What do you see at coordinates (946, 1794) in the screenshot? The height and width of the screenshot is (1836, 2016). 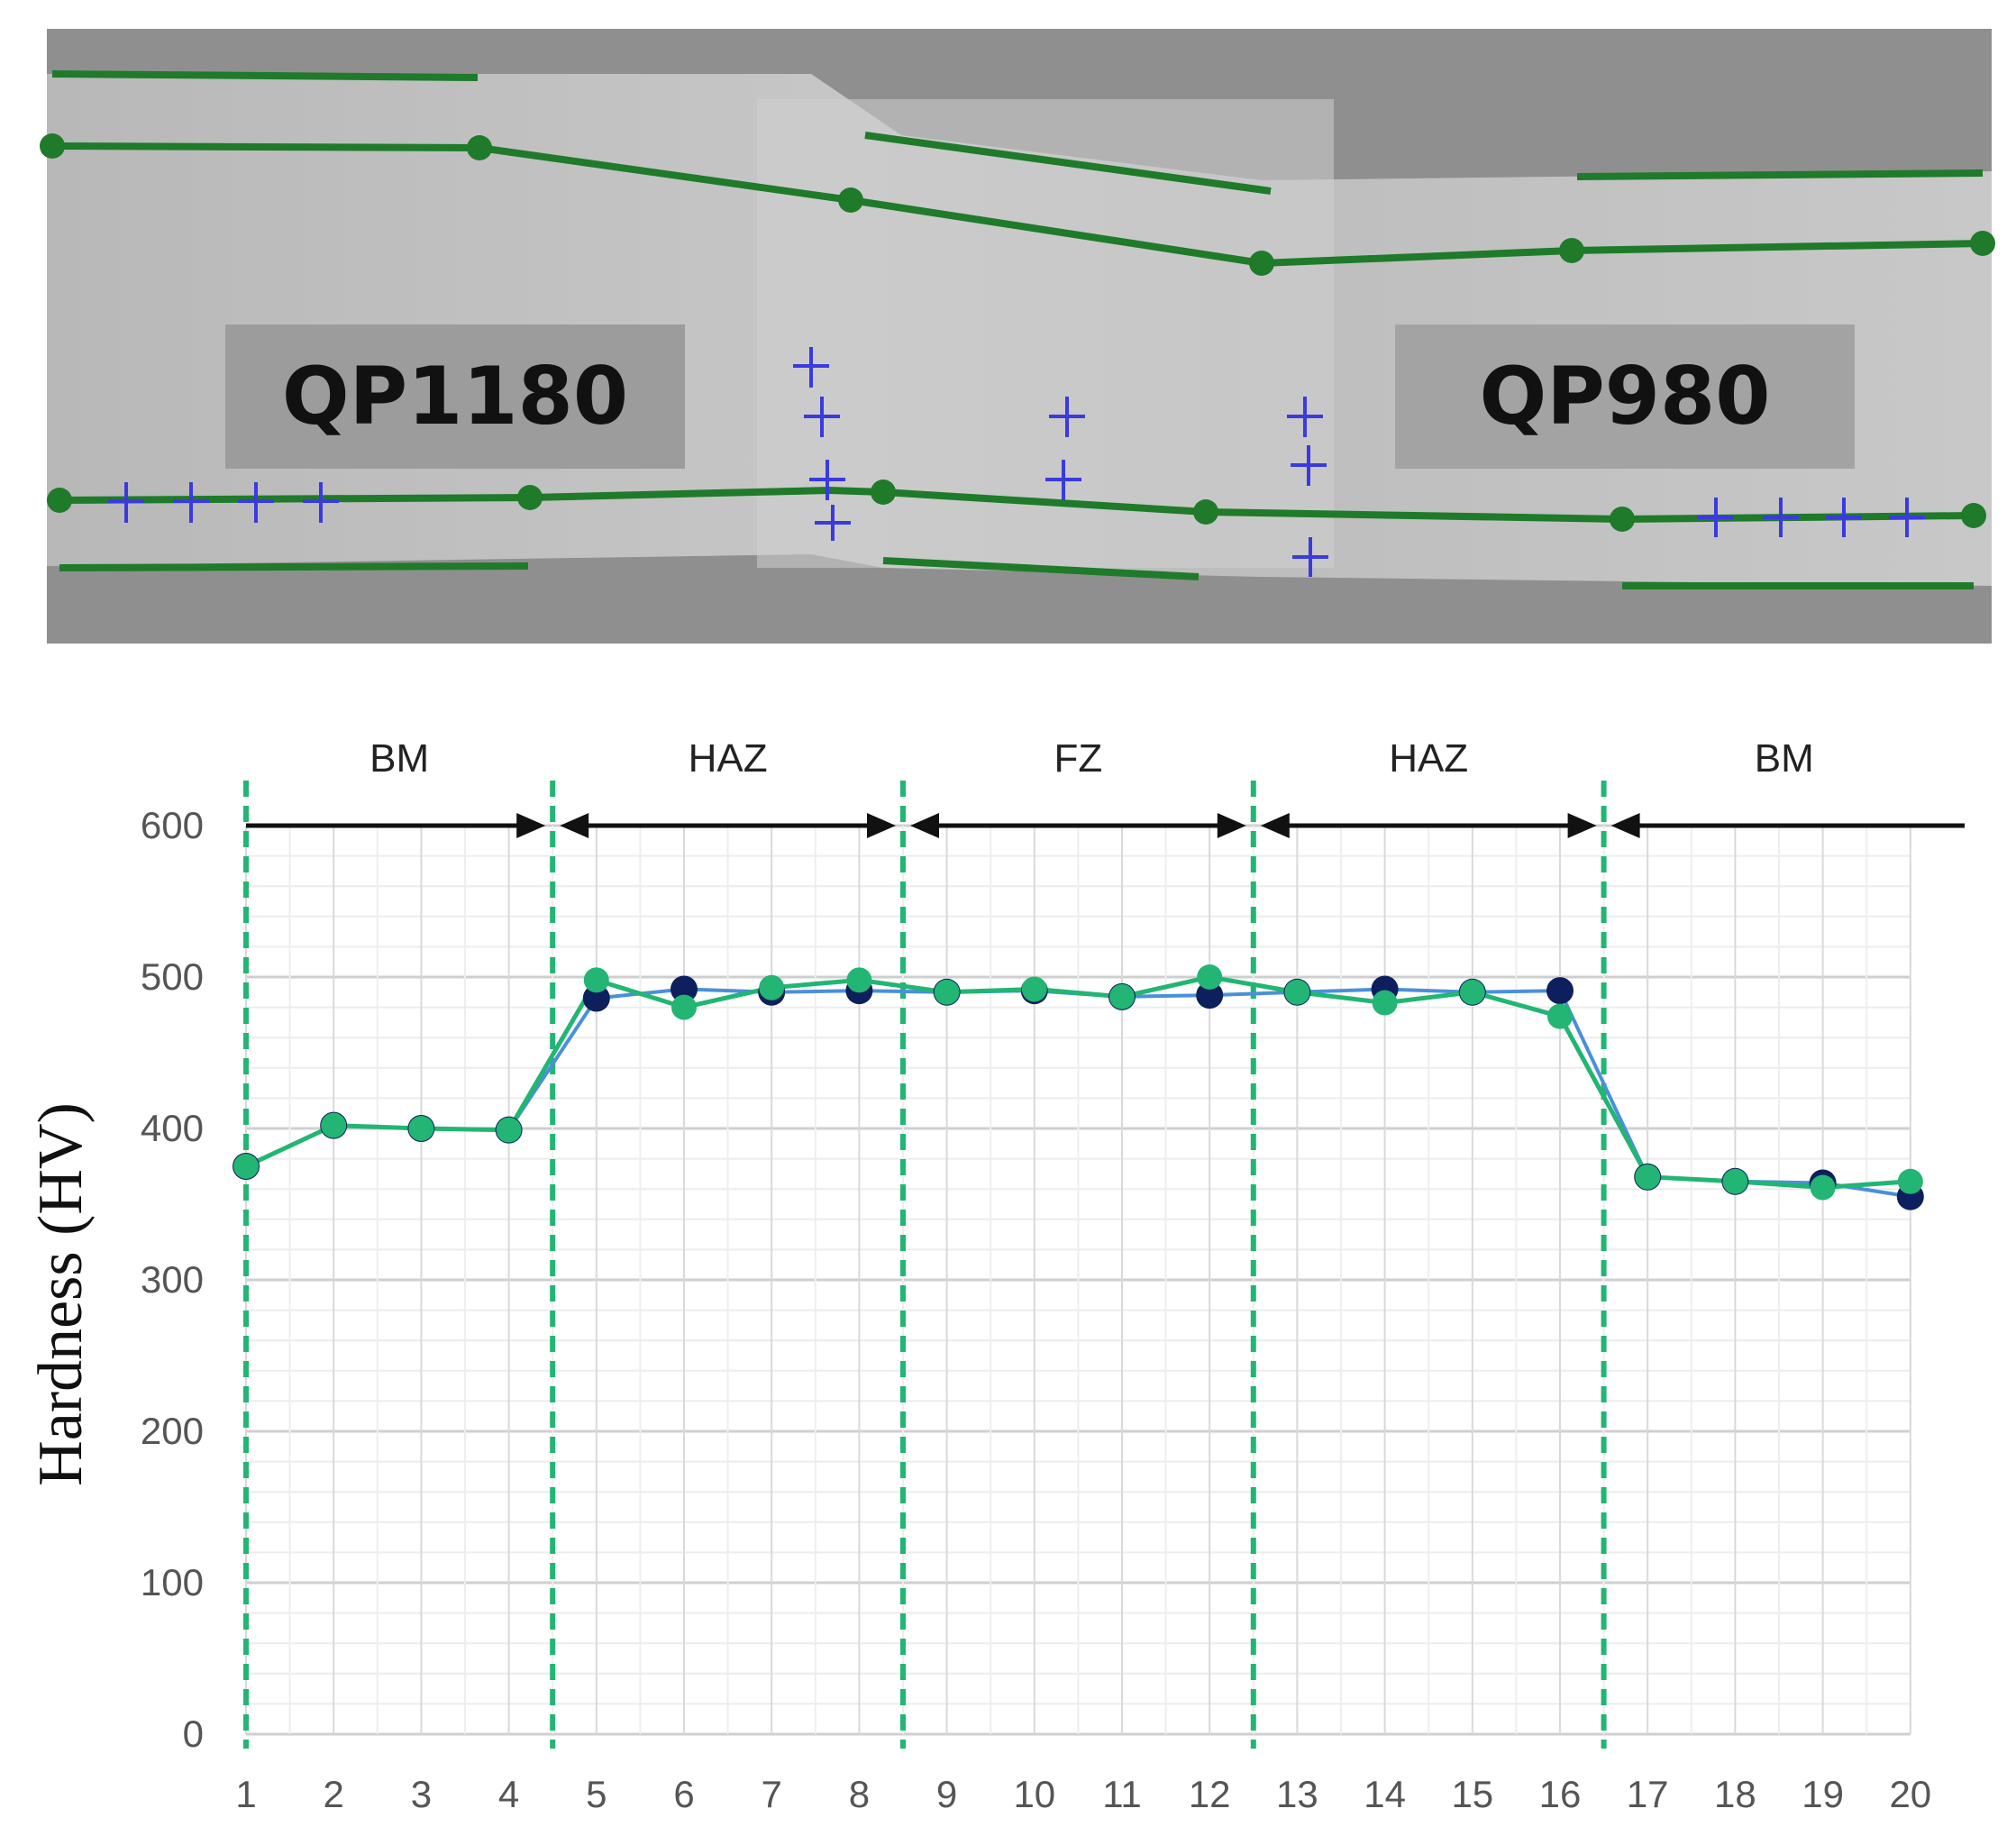 I see `x-tick-label: 9` at bounding box center [946, 1794].